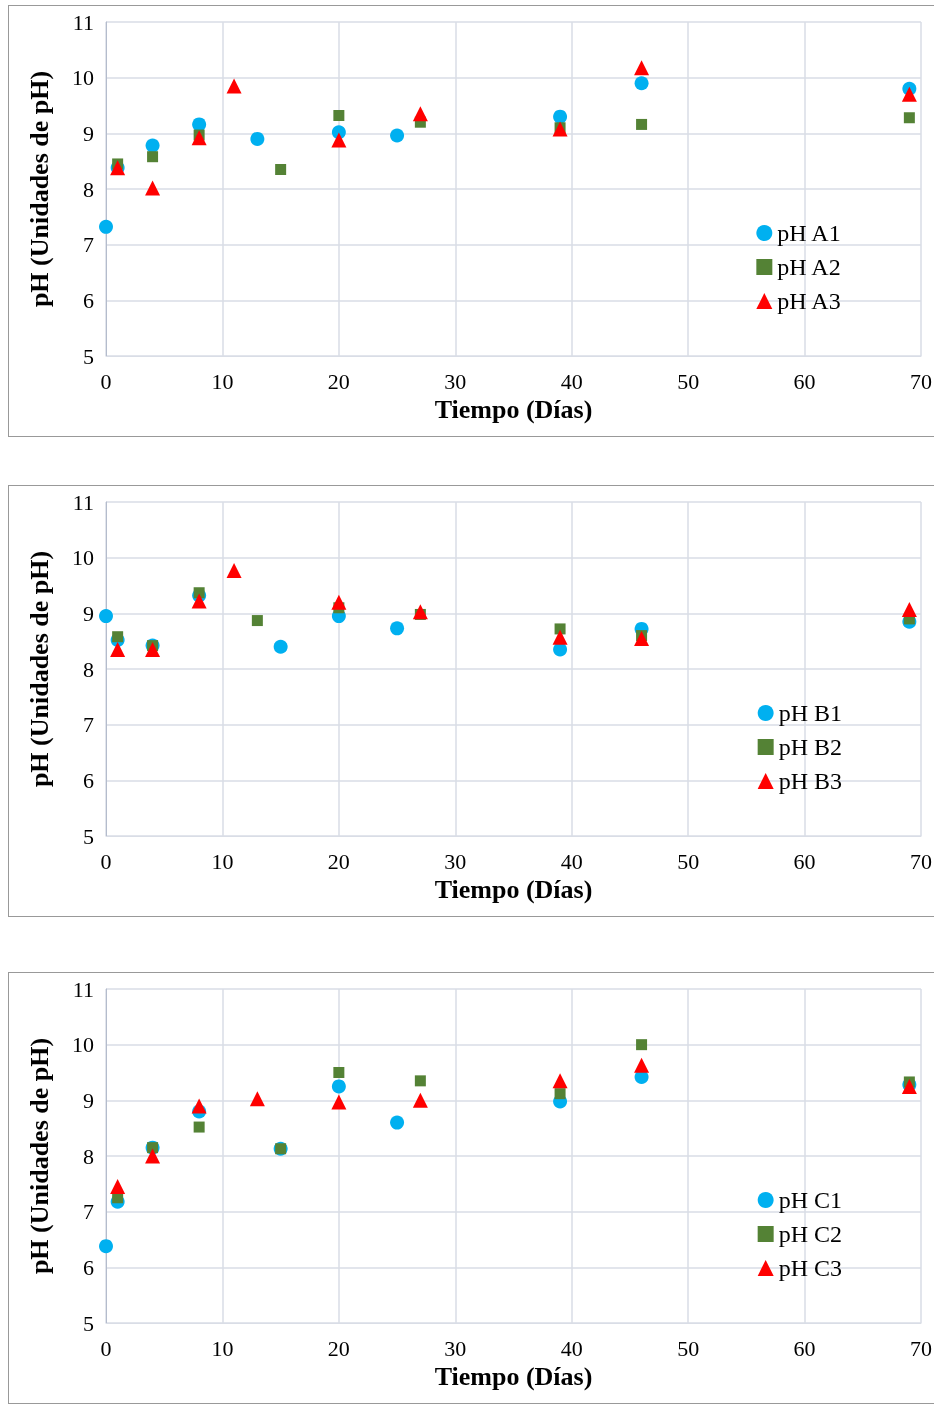 Image resolution: width=934 pixels, height=1407 pixels. What do you see at coordinates (810, 747) in the screenshot?
I see `legend-label: pH B2` at bounding box center [810, 747].